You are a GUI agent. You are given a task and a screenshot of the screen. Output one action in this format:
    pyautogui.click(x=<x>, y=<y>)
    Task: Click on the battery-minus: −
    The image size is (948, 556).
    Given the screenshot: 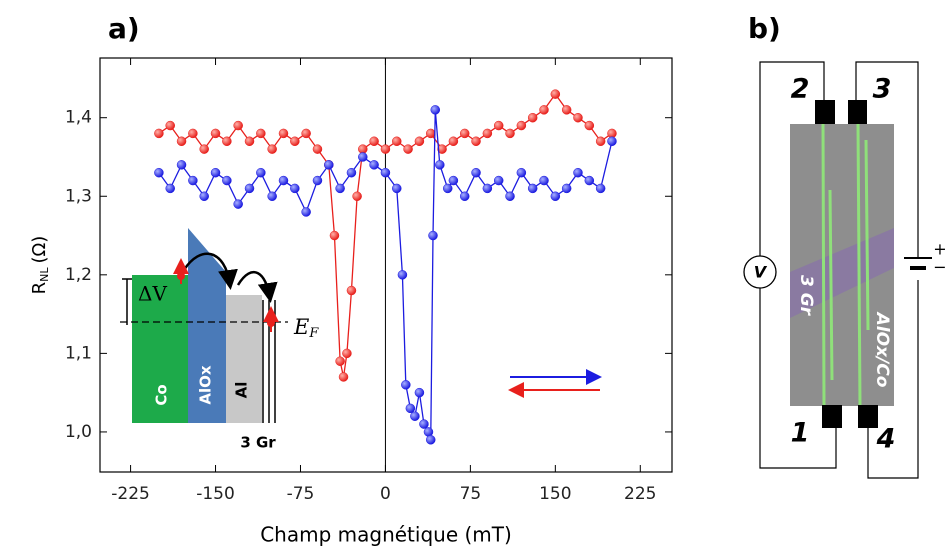 What is the action you would take?
    pyautogui.click(x=939, y=267)
    